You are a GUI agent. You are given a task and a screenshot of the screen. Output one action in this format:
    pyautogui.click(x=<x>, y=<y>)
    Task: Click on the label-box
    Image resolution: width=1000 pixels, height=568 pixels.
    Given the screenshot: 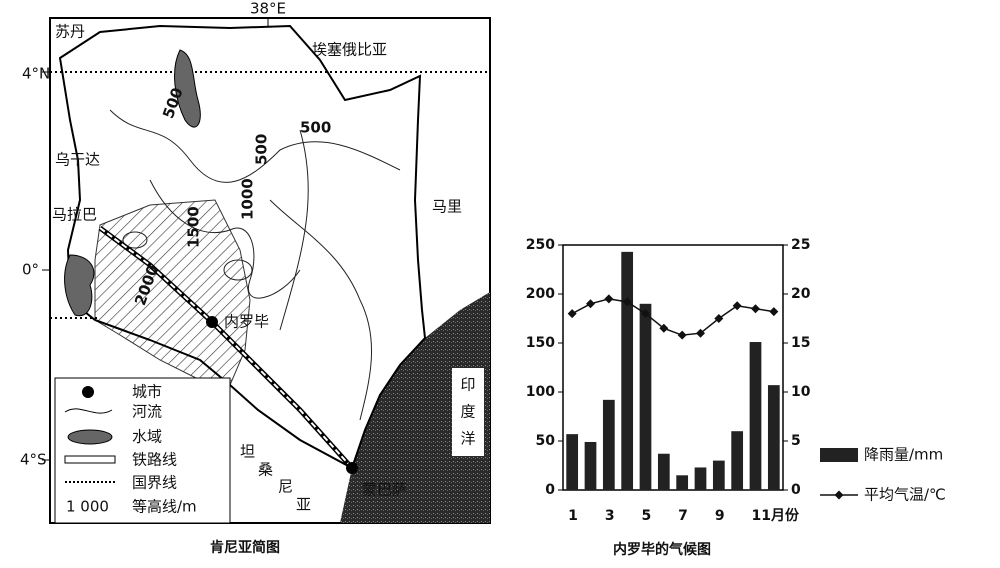 What is the action you would take?
    pyautogui.click(x=468, y=412)
    